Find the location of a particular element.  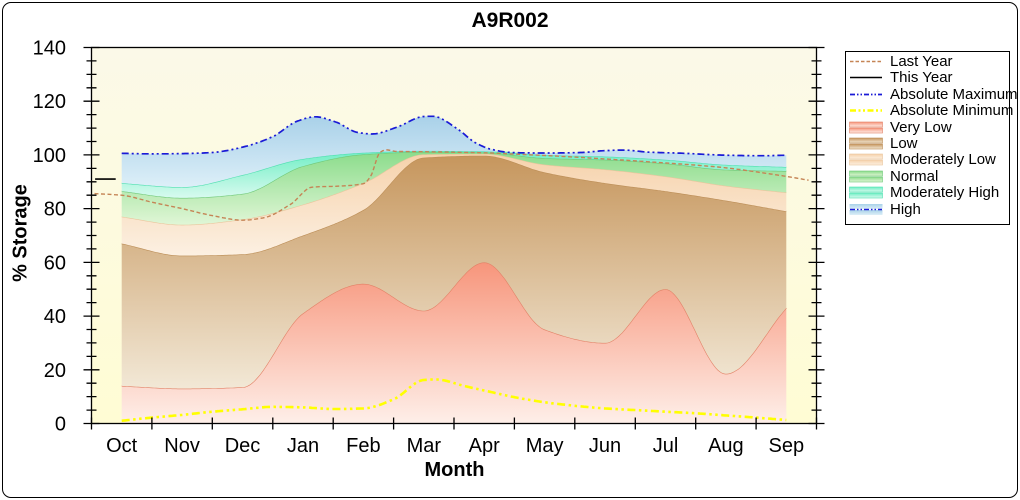

band-moderately_low is located at coordinates (454, 204).